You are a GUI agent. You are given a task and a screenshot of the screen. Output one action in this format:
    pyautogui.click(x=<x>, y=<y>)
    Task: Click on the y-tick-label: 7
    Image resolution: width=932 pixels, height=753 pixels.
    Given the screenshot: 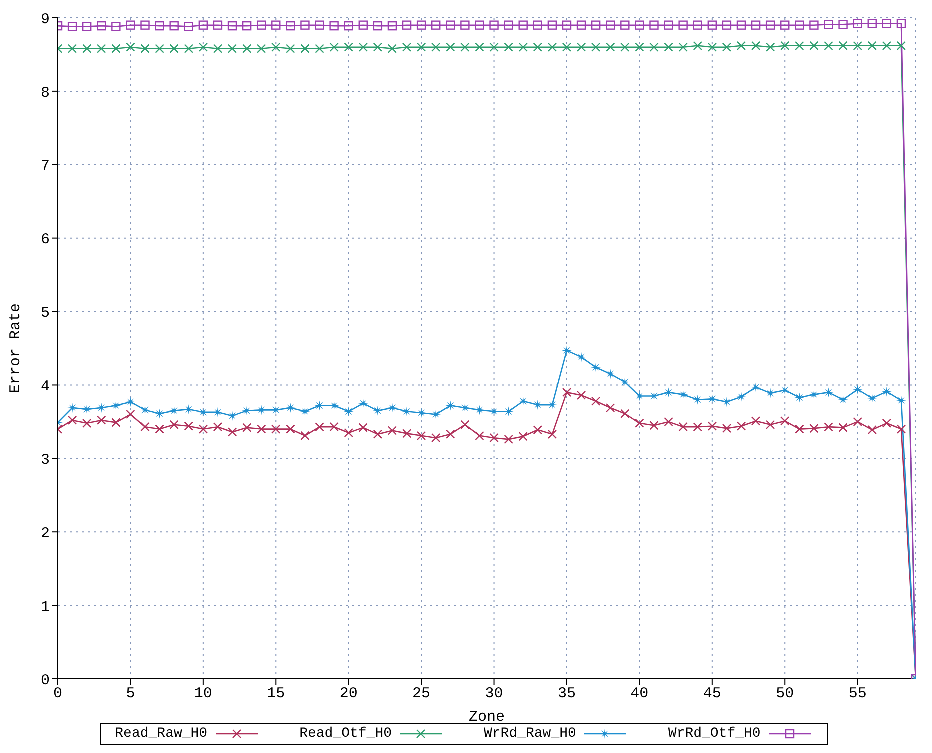 What is the action you would take?
    pyautogui.click(x=45, y=167)
    